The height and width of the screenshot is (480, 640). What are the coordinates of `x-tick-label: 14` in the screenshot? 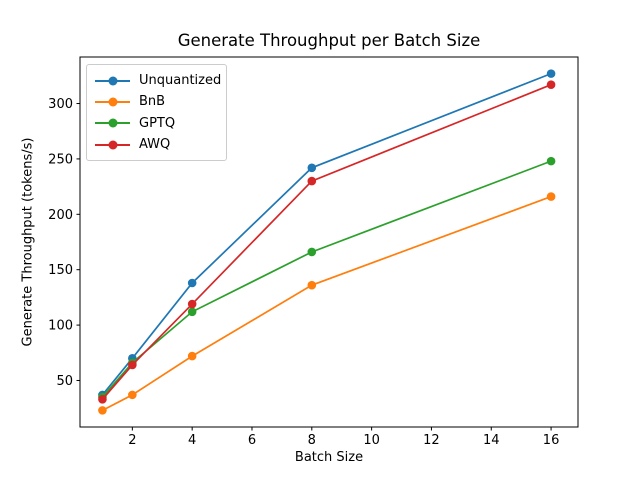 It's located at (491, 440).